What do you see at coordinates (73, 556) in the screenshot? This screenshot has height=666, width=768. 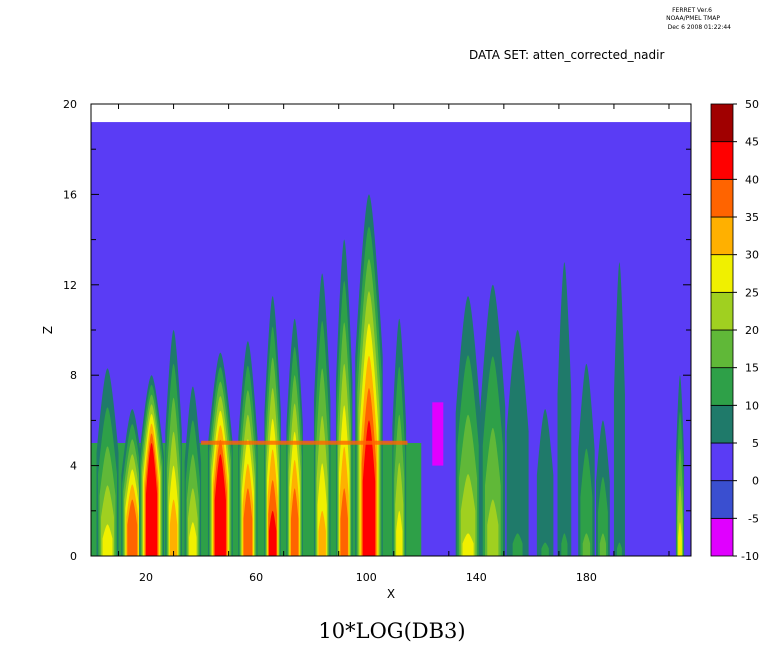 I see `y-tick-label: 0` at bounding box center [73, 556].